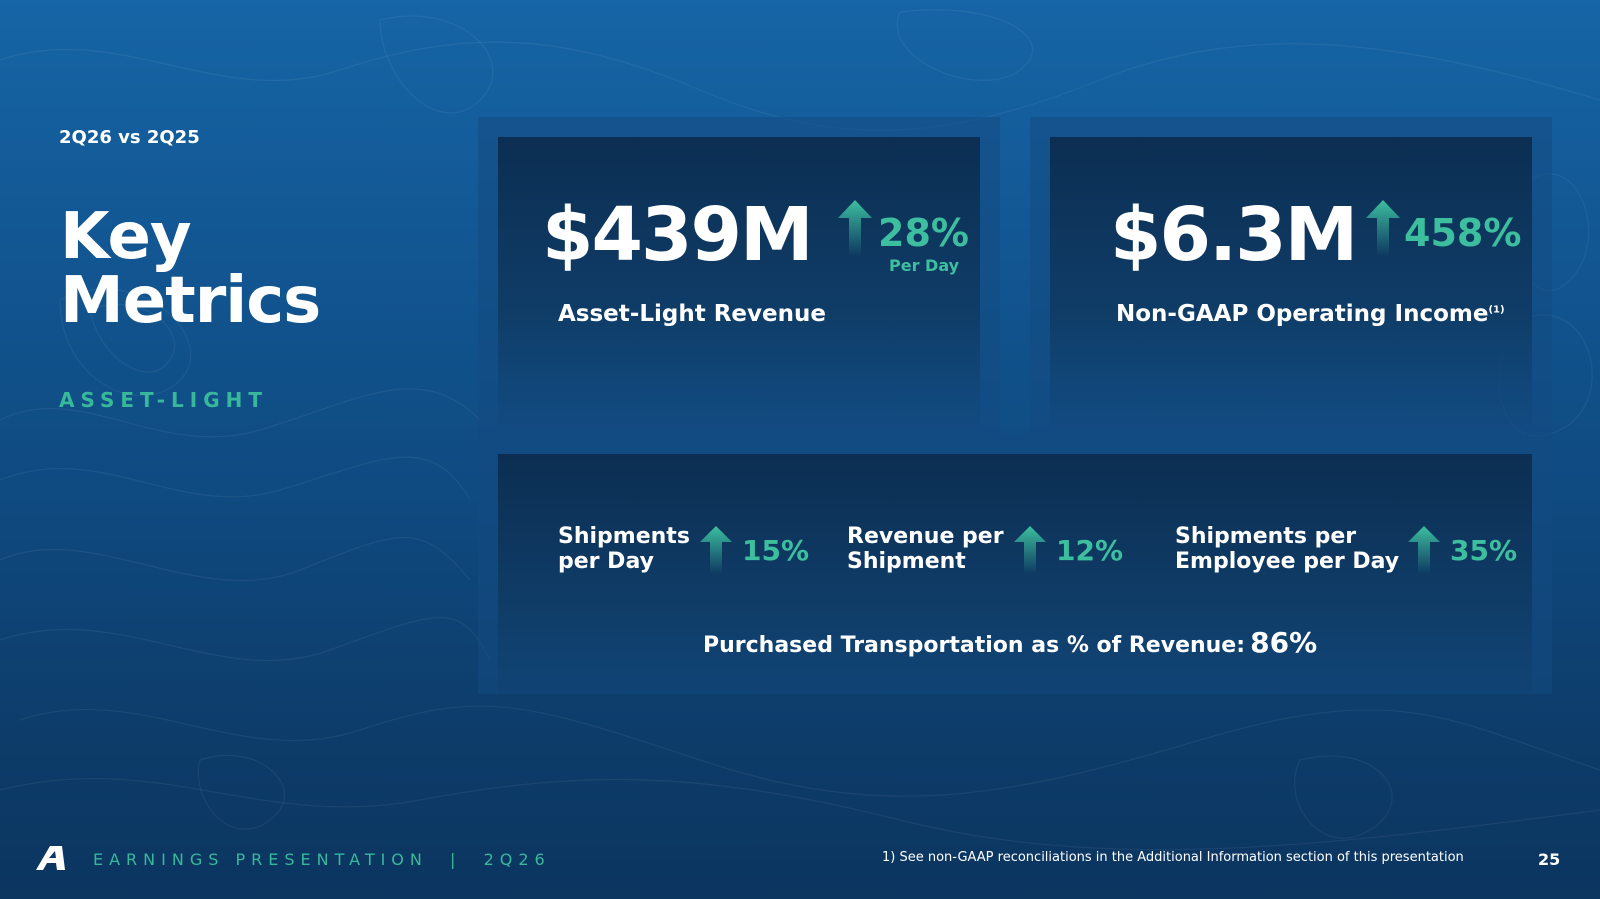 Image resolution: width=1600 pixels, height=899 pixels. What do you see at coordinates (624, 536) in the screenshot?
I see `metric-label-line: Shipments` at bounding box center [624, 536].